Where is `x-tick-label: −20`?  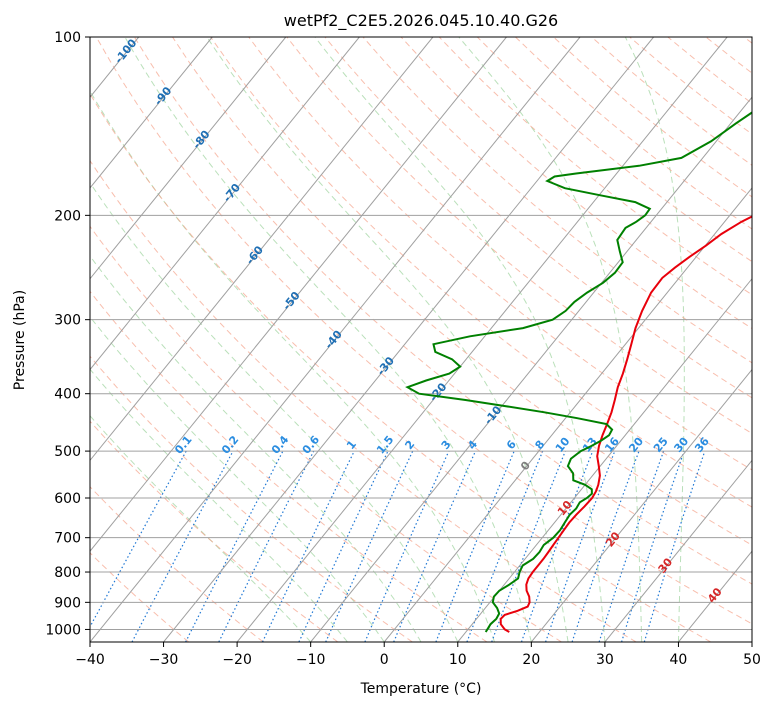
x-tick-label: −20 is located at coordinates (237, 660).